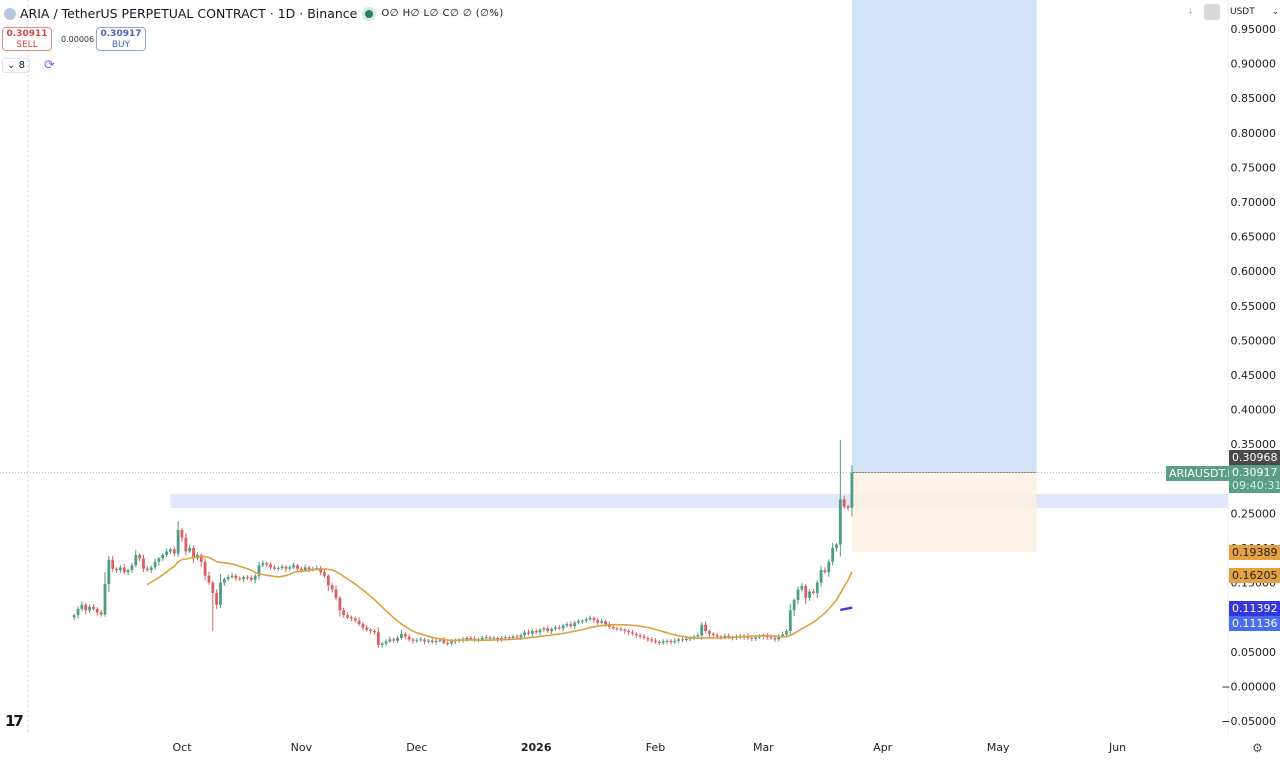  Describe the element at coordinates (10, 13) in the screenshot. I see `aria-logo-icon` at that location.